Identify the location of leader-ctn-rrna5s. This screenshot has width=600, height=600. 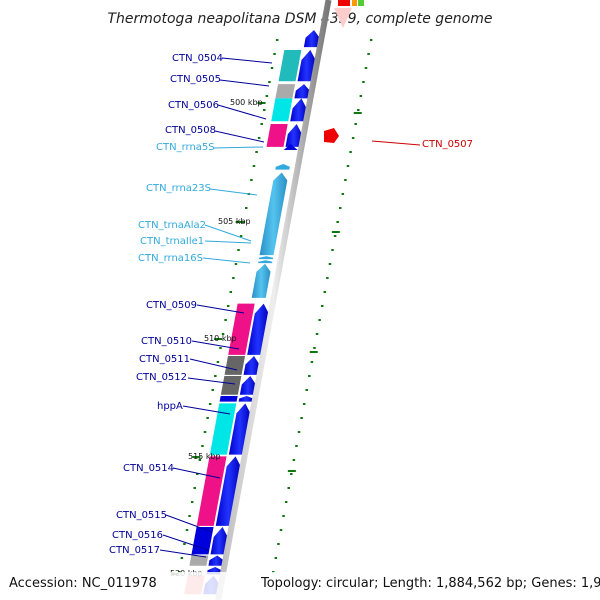
(238, 147).